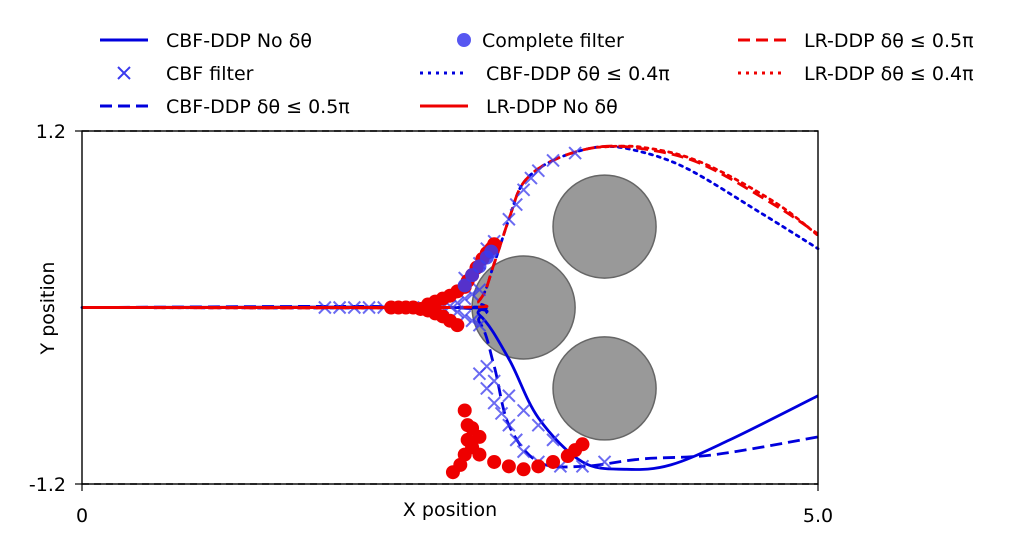 This screenshot has width=1026, height=547. I want to click on y-axis-label: Y position, so click(48, 309).